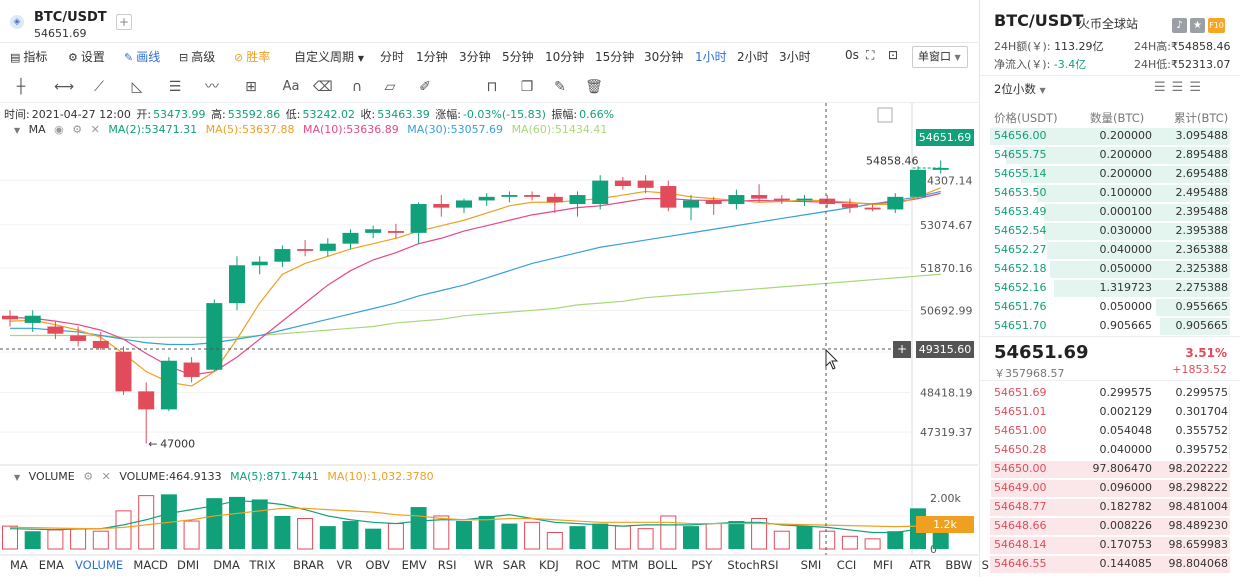 Image resolution: width=1240 pixels, height=577 pixels. Describe the element at coordinates (51, 565) in the screenshot. I see `indicator-tab-ema: EMA` at that location.